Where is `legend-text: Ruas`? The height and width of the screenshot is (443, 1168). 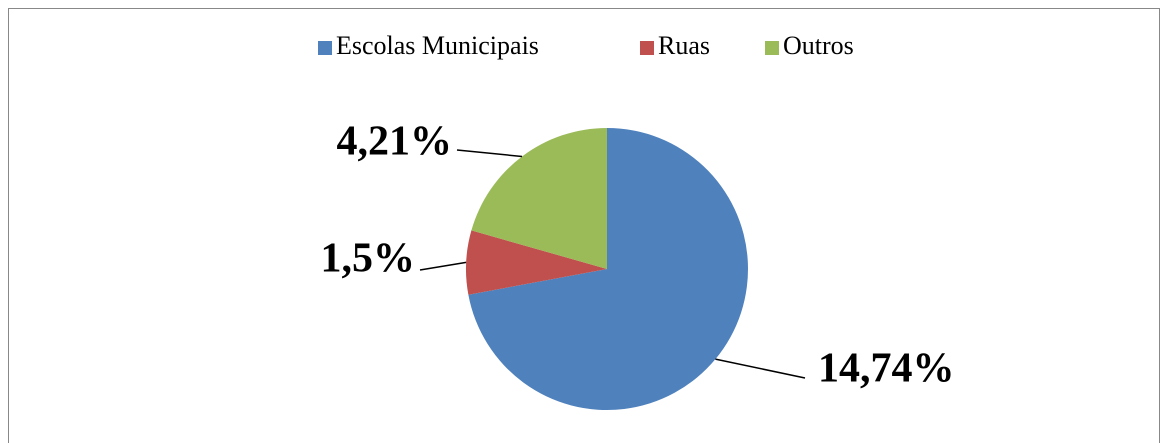 legend-text: Ruas is located at coordinates (684, 45).